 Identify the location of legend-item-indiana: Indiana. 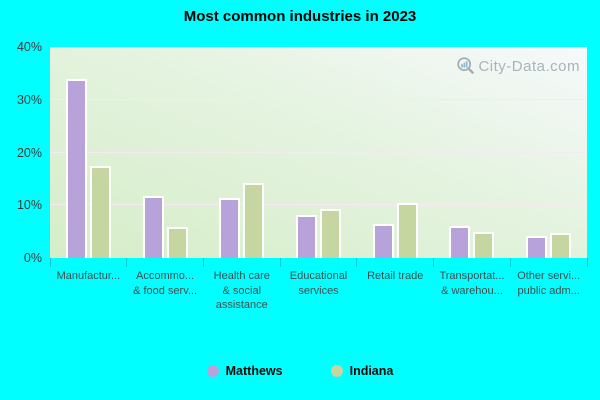
(362, 371).